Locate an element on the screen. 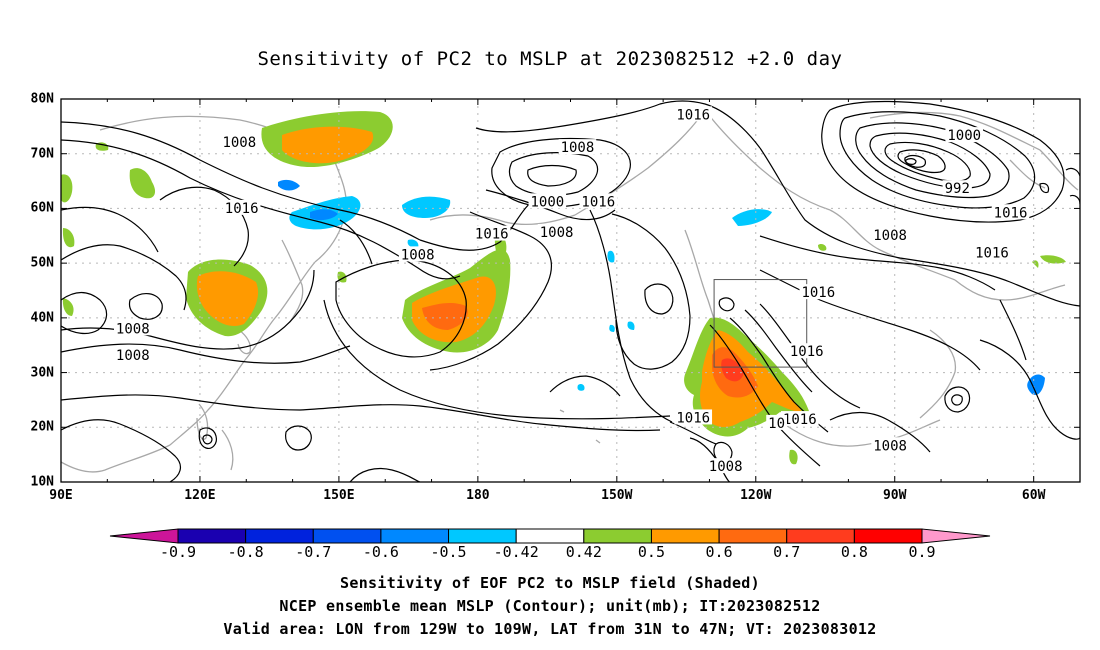 This screenshot has width=1100, height=650. contour-label: 992 is located at coordinates (957, 189).